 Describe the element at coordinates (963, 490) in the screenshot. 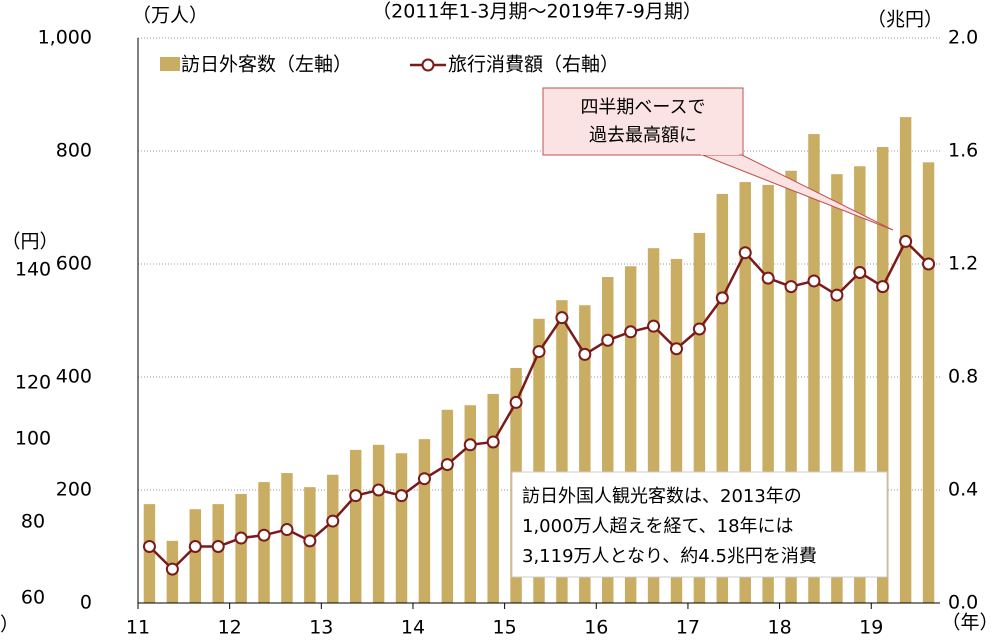

I see `y2-tick-label: 0.4` at that location.